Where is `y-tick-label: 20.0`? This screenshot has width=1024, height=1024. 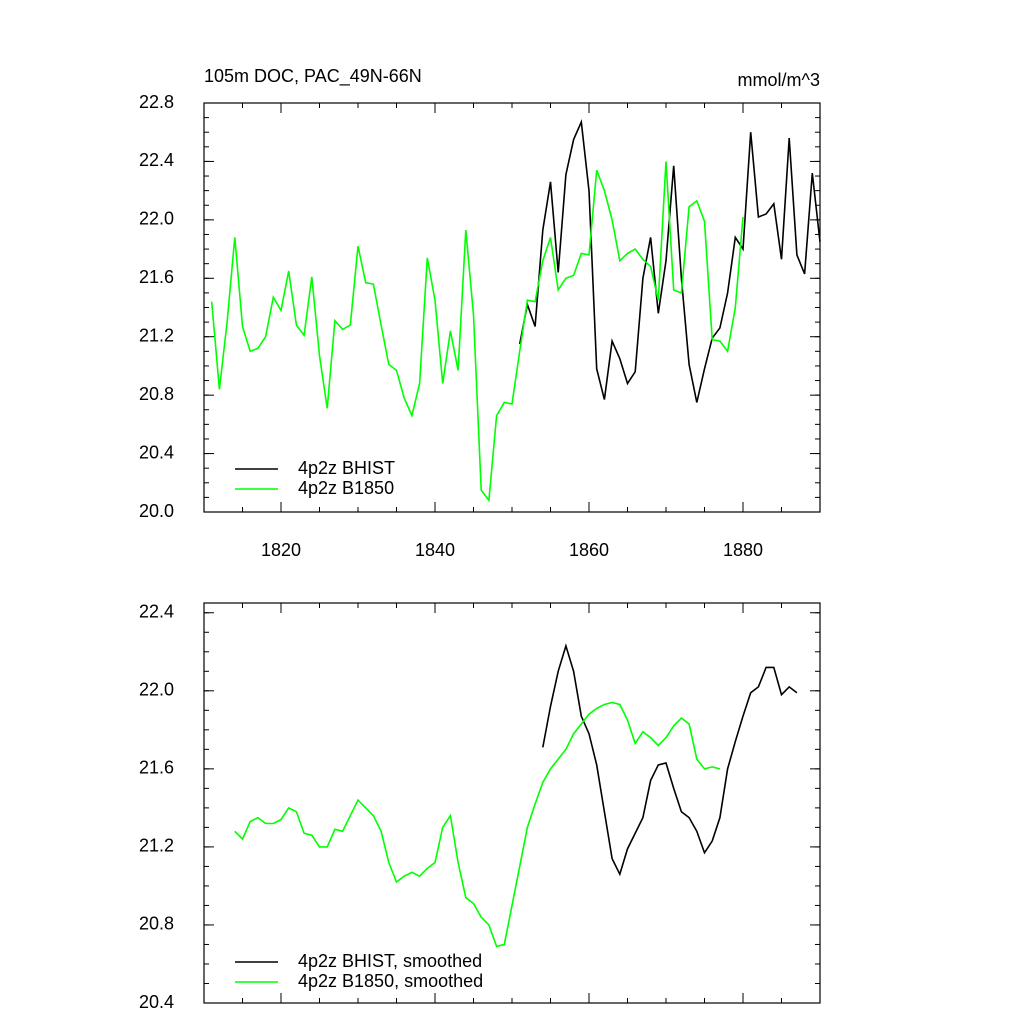
y-tick-label: 20.0 is located at coordinates (156, 511).